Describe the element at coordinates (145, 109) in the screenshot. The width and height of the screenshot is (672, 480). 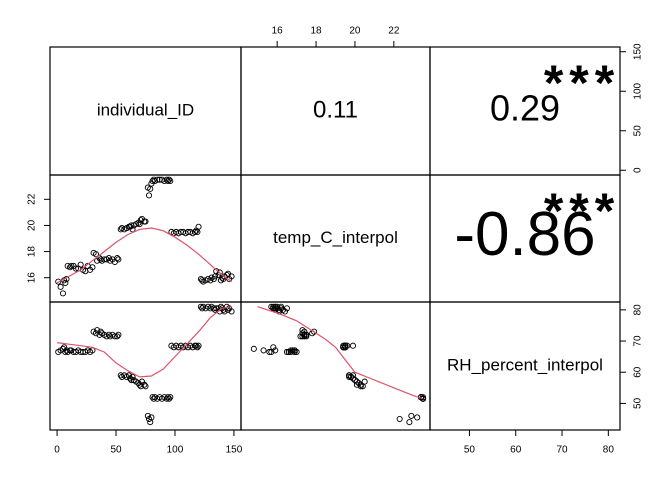
I see `variable-label-individual_ID: individual_ID` at that location.